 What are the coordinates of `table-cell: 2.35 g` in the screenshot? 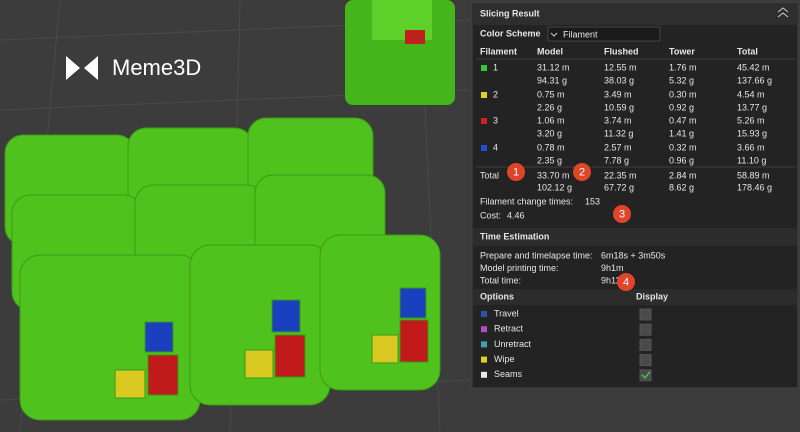 It's located at (549, 160).